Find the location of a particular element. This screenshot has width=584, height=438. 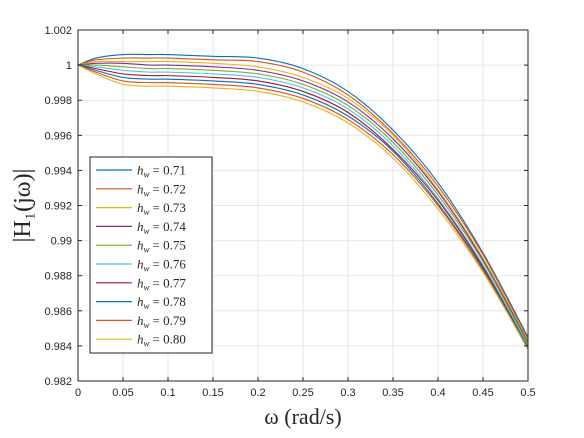

legend-entry-label: hw = 0.78 is located at coordinates (161, 302).